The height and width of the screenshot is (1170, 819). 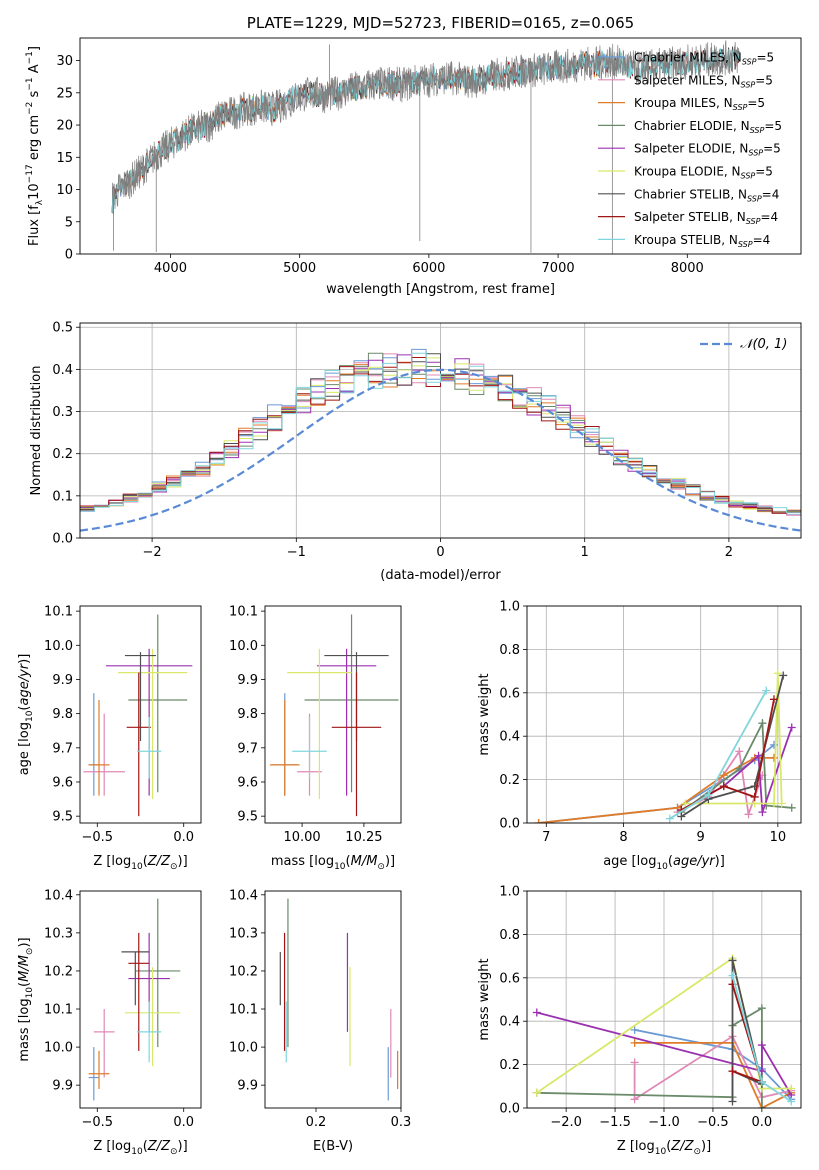 I want to click on legend-entry-kroupa_stelib: Kroupa STELIB, NSSP=4, so click(x=702, y=241).